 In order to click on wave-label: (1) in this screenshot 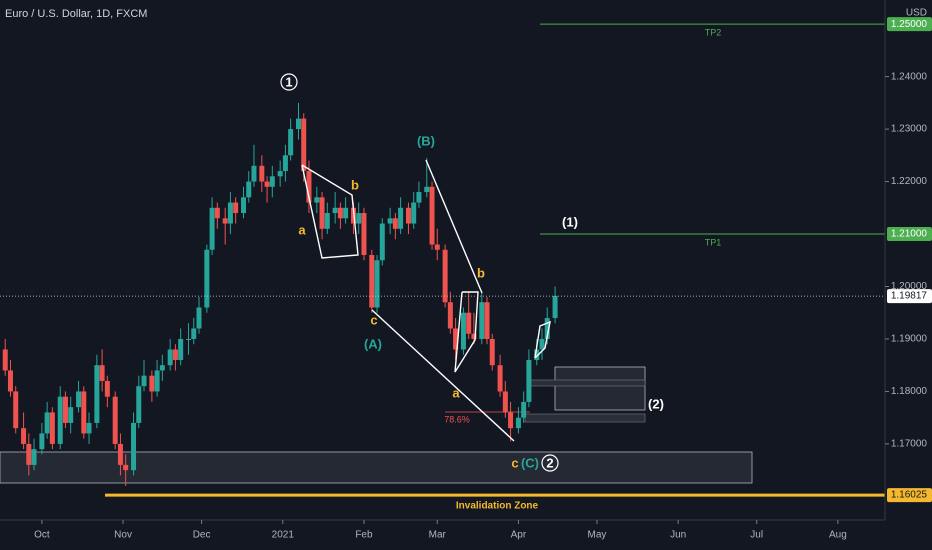, I will do `click(570, 221)`.